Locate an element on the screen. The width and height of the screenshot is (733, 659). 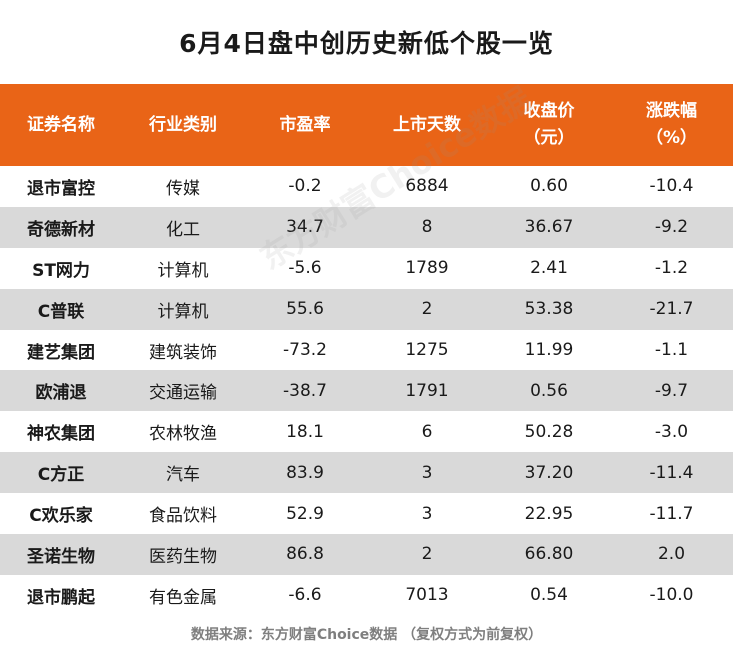
cell-close: 53.38 is located at coordinates (549, 309).